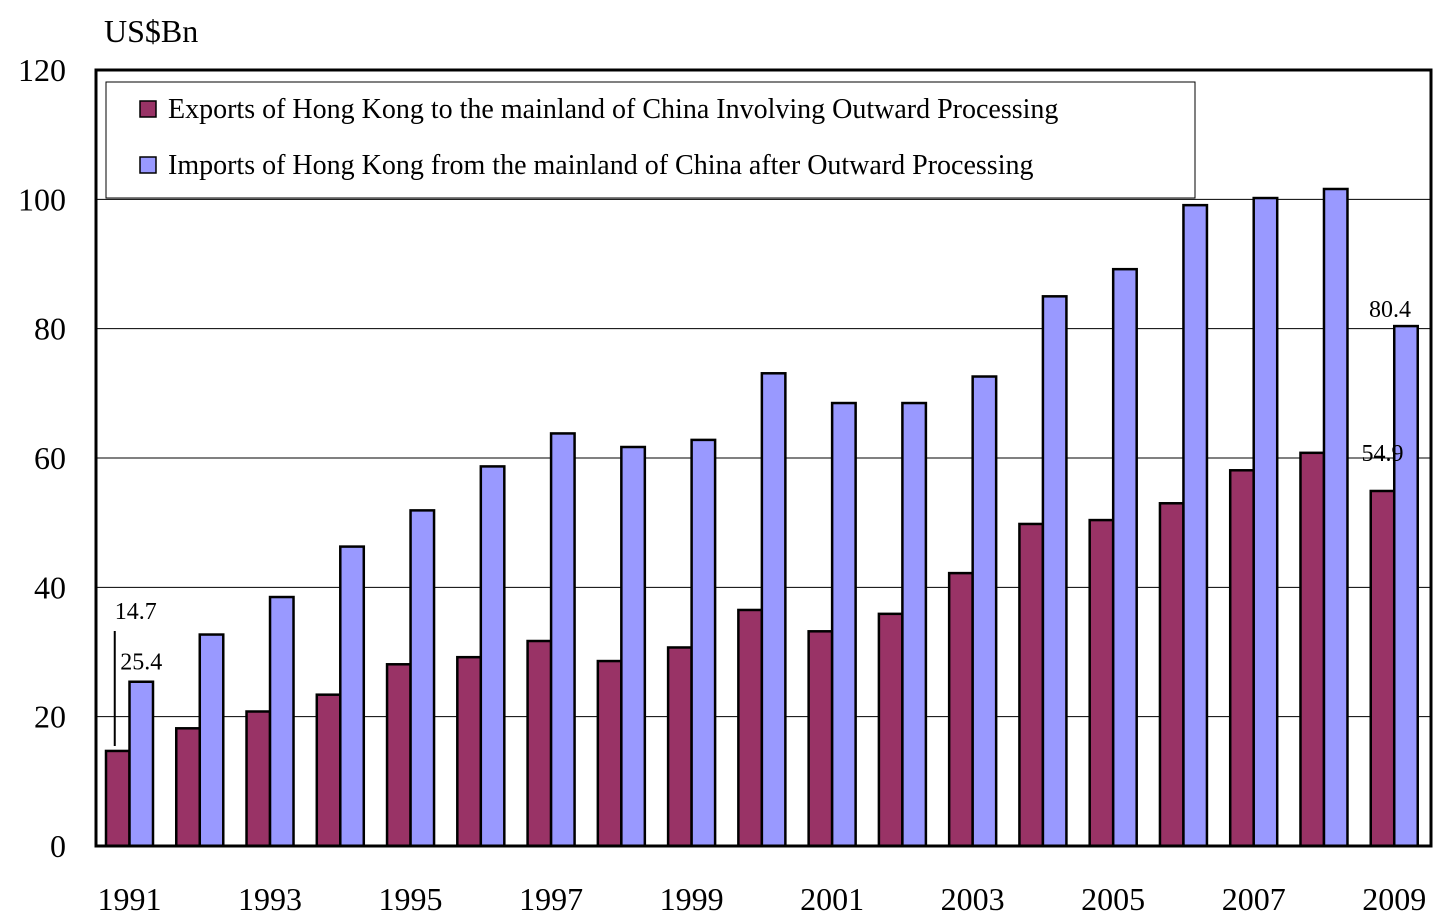 Image resolution: width=1437 pixels, height=920 pixels. Describe the element at coordinates (270, 899) in the screenshot. I see `x-tick-label: 1993` at that location.